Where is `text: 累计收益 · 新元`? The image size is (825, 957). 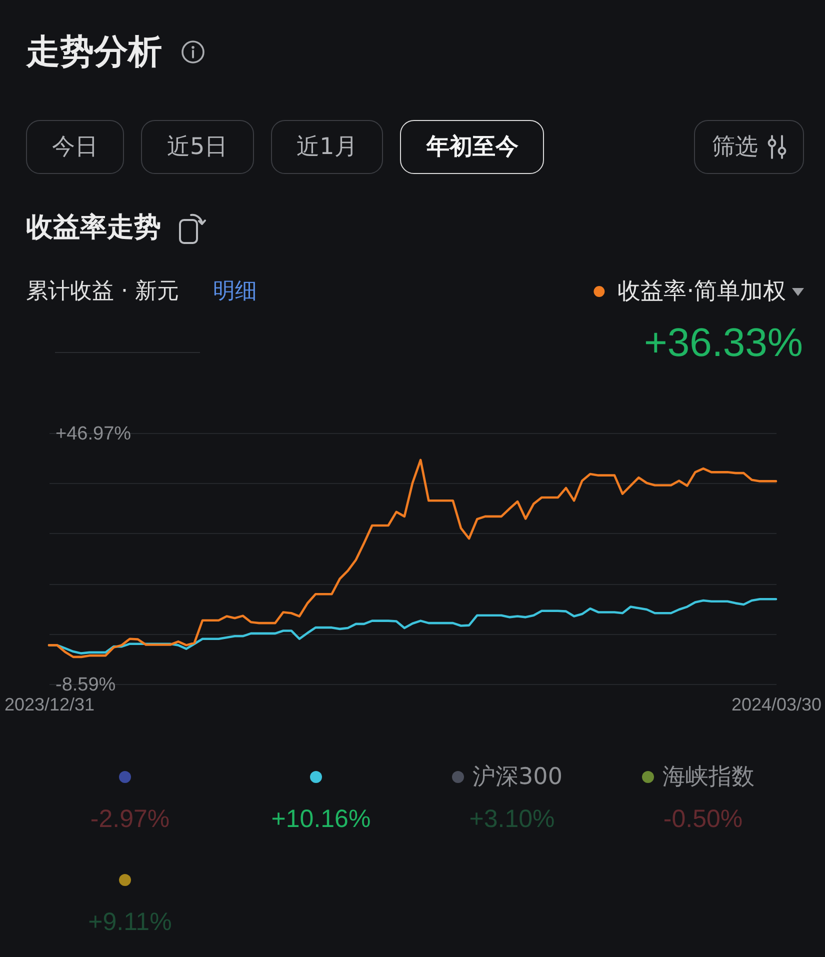 text: 累计收益 · 新元 is located at coordinates (102, 292).